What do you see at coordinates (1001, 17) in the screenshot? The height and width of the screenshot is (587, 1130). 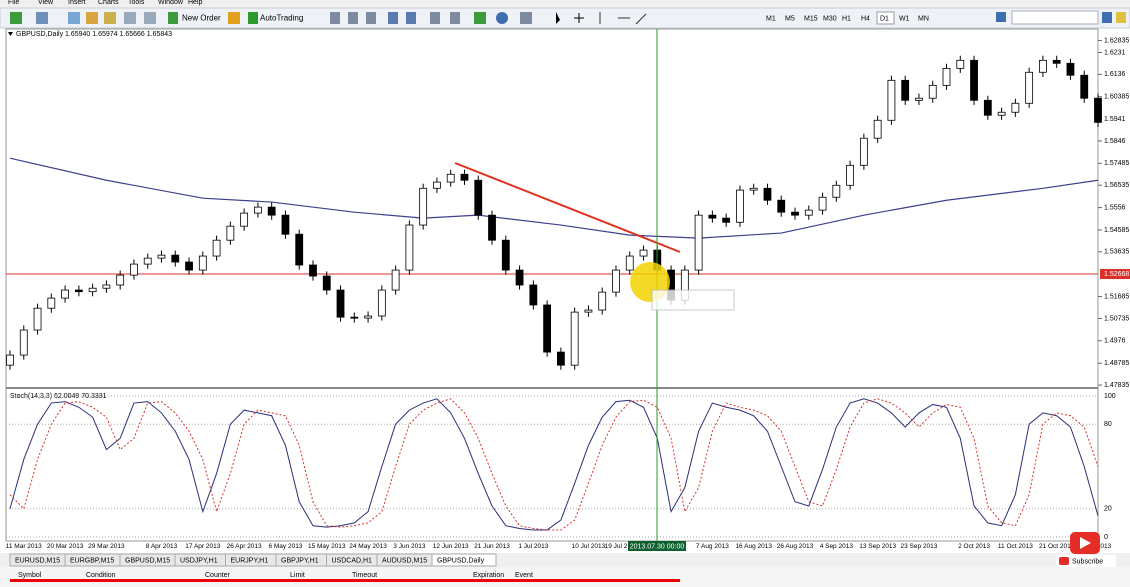 I see `search-icon` at bounding box center [1001, 17].